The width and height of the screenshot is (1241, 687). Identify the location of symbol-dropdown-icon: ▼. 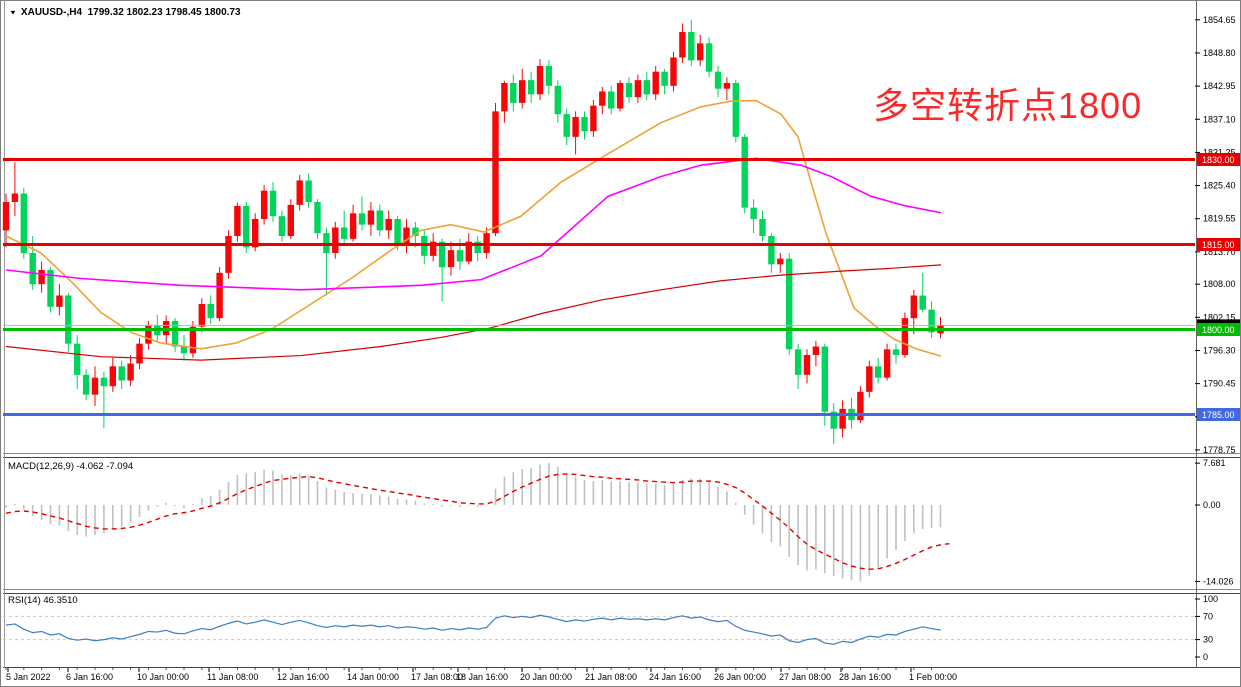
(13, 12).